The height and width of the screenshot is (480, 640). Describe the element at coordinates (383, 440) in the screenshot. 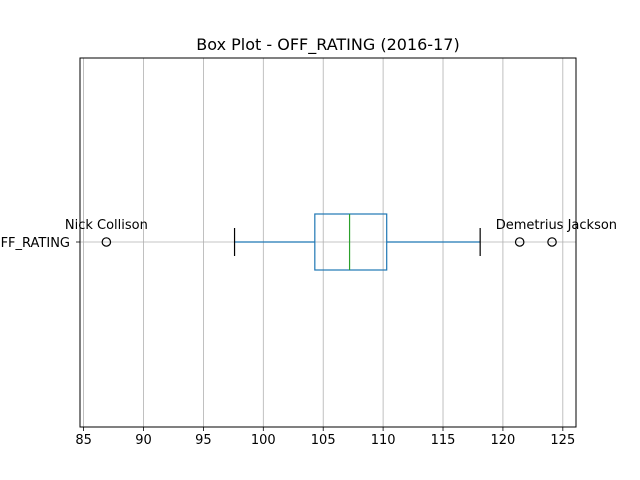

I see `x-tick-label: 110` at that location.